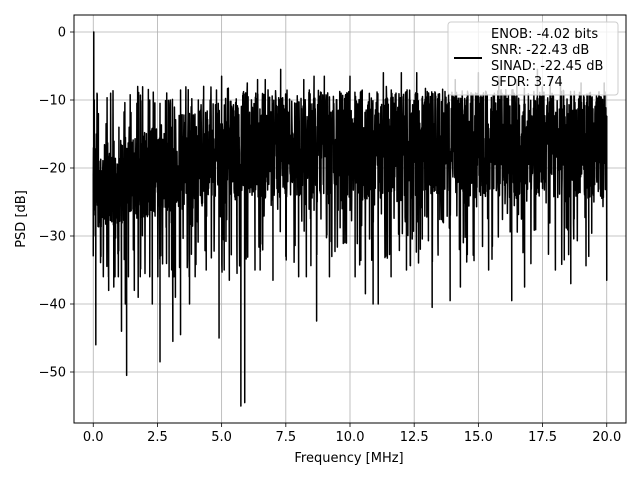 The image size is (640, 480). What do you see at coordinates (606, 437) in the screenshot?
I see `x-tick-label: 20.0` at bounding box center [606, 437].